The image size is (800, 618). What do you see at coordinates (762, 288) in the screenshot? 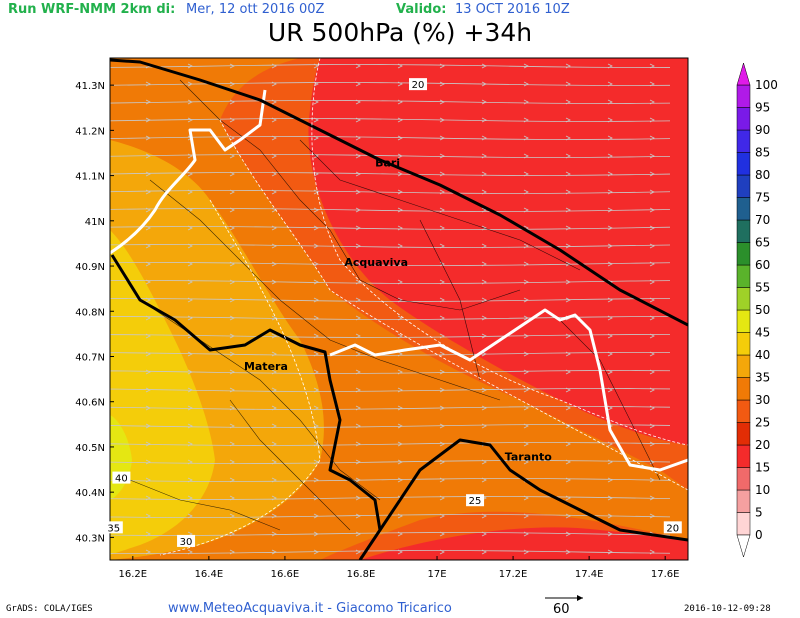
I see `colorbar-label: 55` at bounding box center [762, 288].